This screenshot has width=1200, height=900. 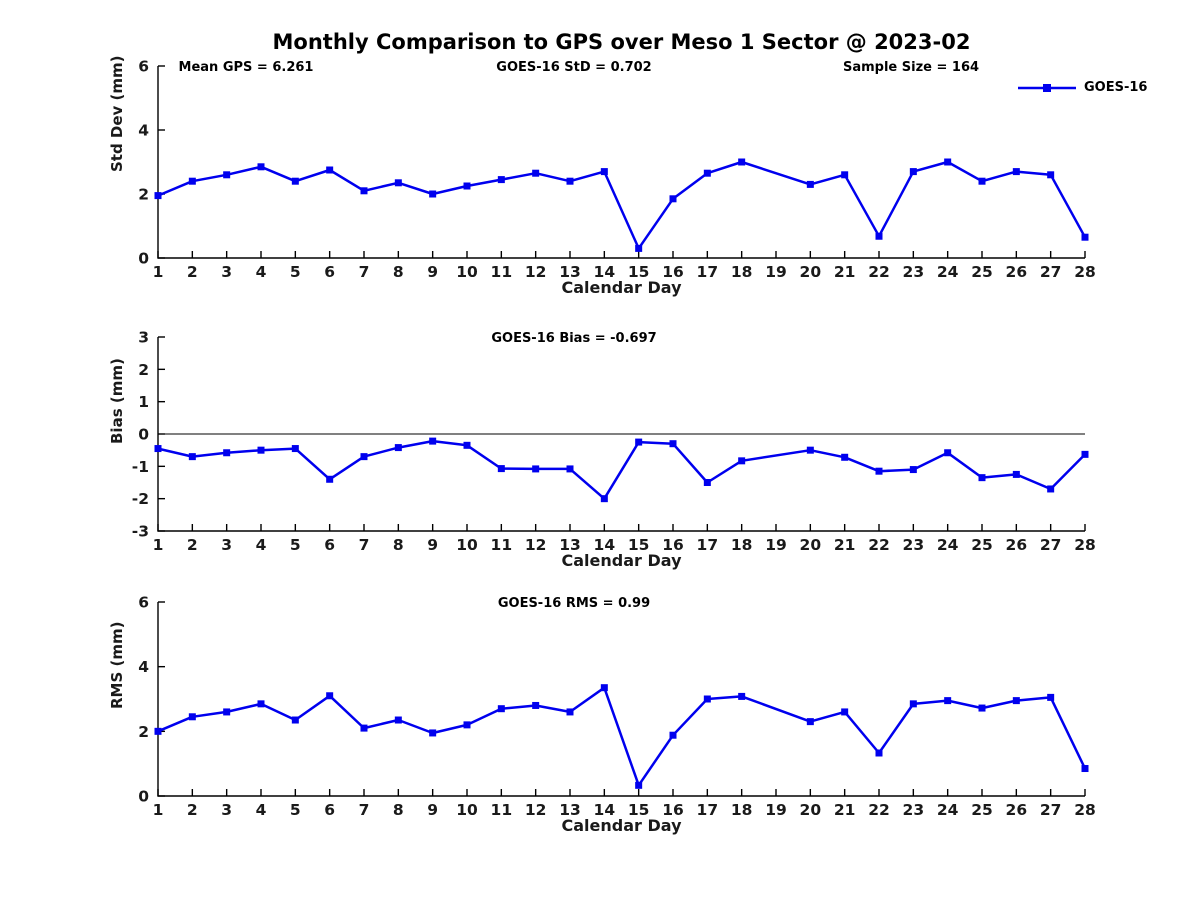 I want to click on plot2-x-tick-label: 21, so click(x=845, y=545).